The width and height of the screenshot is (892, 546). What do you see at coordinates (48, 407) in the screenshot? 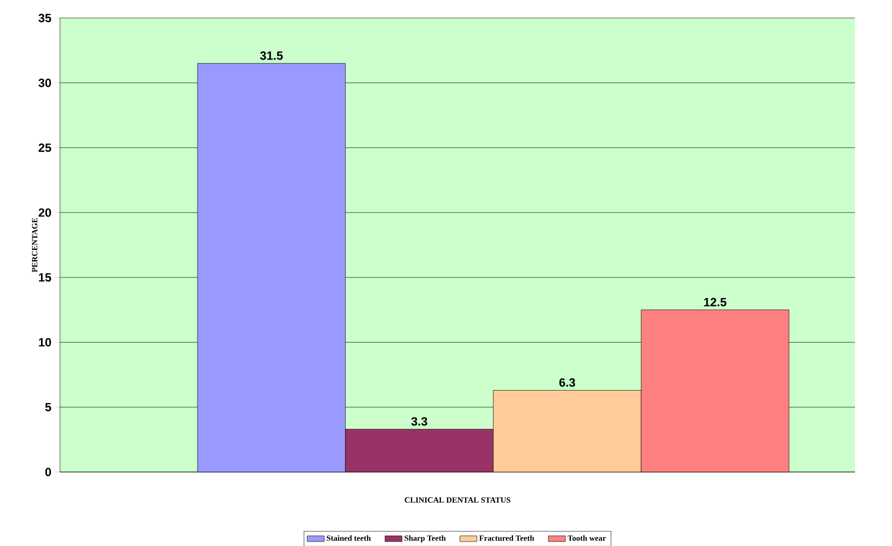
I see `y-tick-label: 5` at bounding box center [48, 407].